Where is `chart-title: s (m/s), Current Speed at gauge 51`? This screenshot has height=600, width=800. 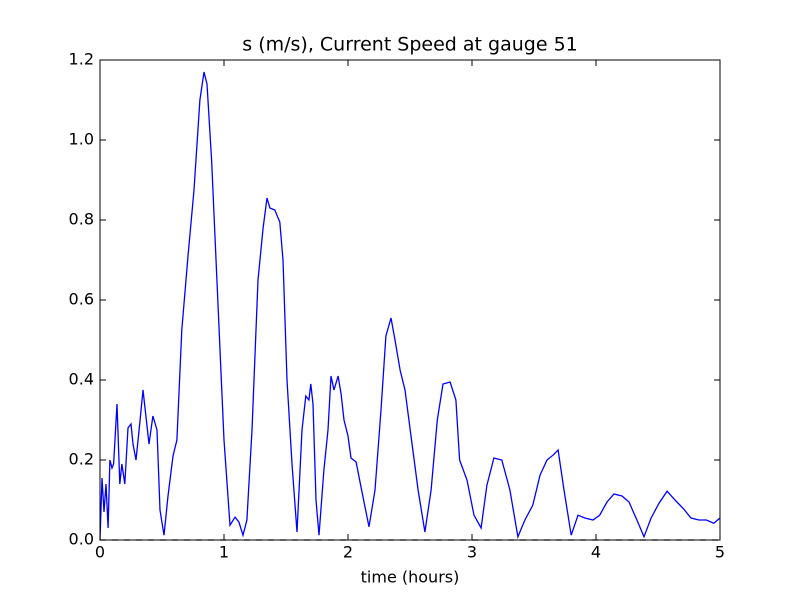 chart-title: s (m/s), Current Speed at gauge 51 is located at coordinates (410, 45).